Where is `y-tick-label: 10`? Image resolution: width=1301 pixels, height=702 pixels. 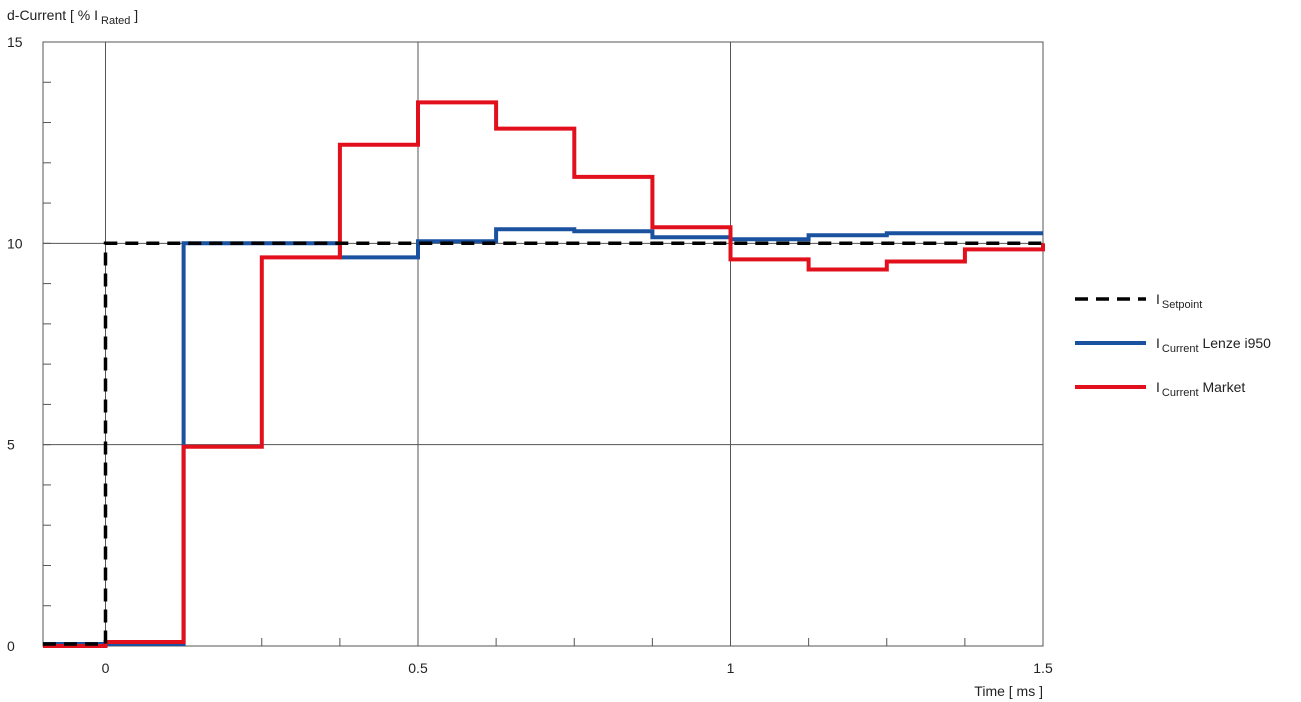 y-tick-label: 10 is located at coordinates (15, 243).